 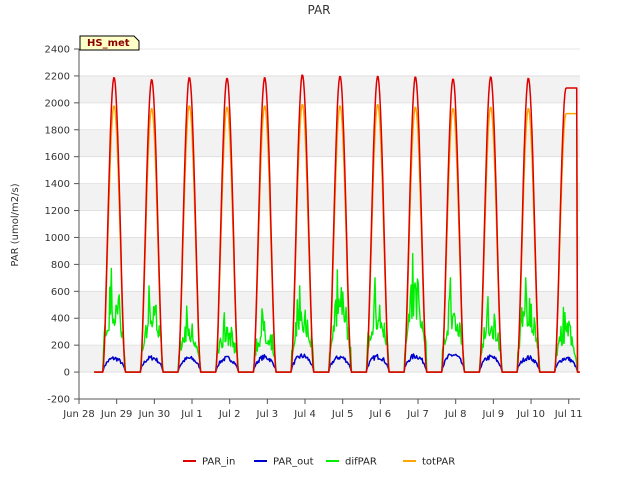 I want to click on y-tick-label: 0, so click(x=67, y=373).